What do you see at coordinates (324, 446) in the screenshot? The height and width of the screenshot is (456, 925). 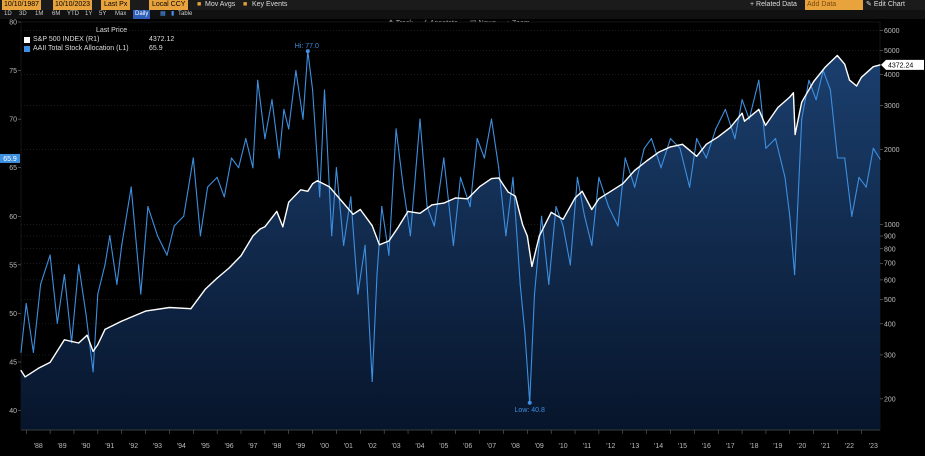 I see `x-axis-label: '00` at bounding box center [324, 446].